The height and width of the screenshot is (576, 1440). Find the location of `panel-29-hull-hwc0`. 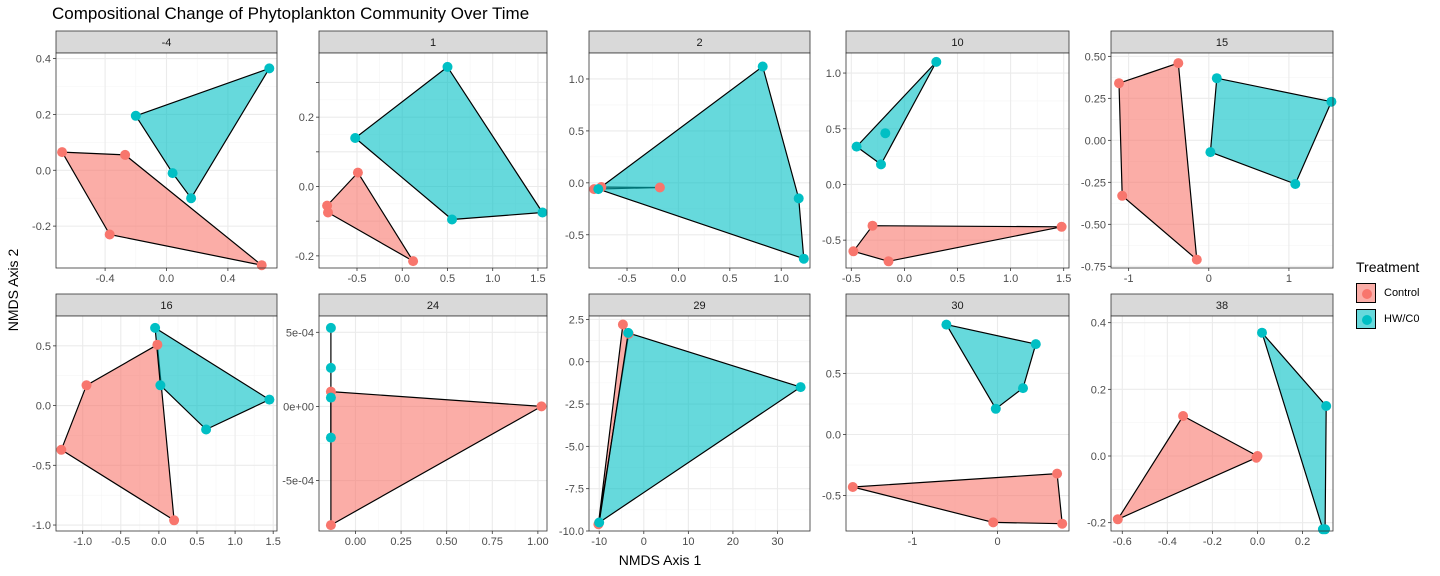

panel-29-hull-hwc0 is located at coordinates (700, 428).